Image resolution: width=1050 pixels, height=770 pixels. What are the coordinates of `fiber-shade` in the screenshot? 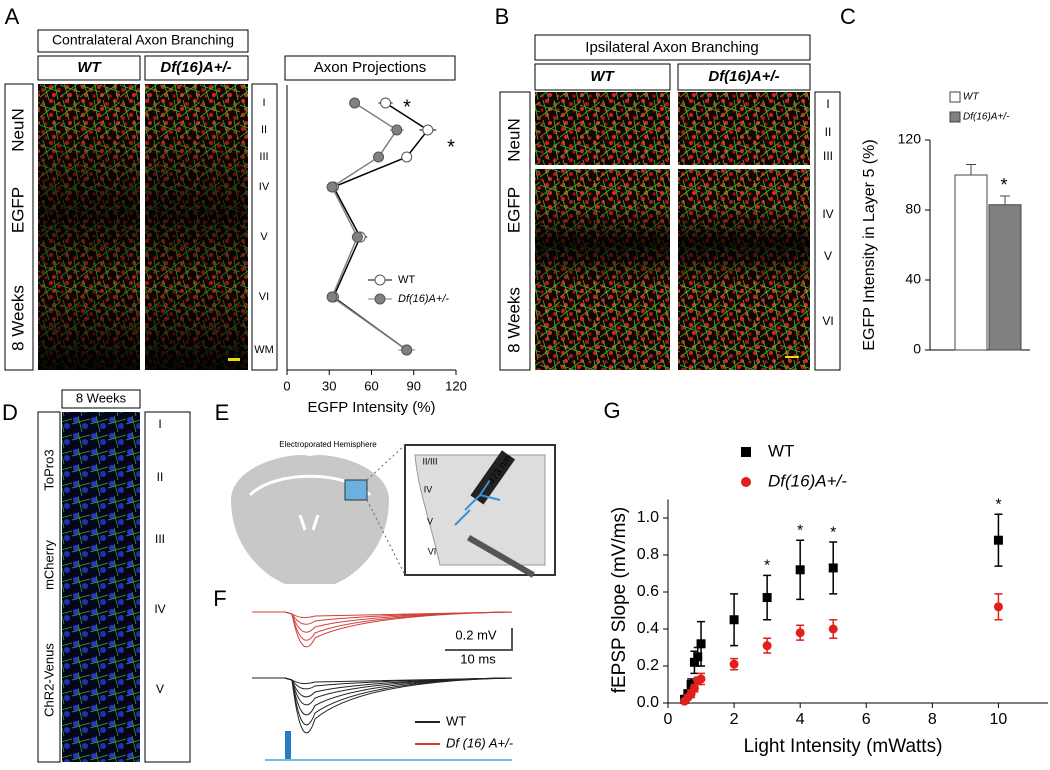 It's located at (196, 227).